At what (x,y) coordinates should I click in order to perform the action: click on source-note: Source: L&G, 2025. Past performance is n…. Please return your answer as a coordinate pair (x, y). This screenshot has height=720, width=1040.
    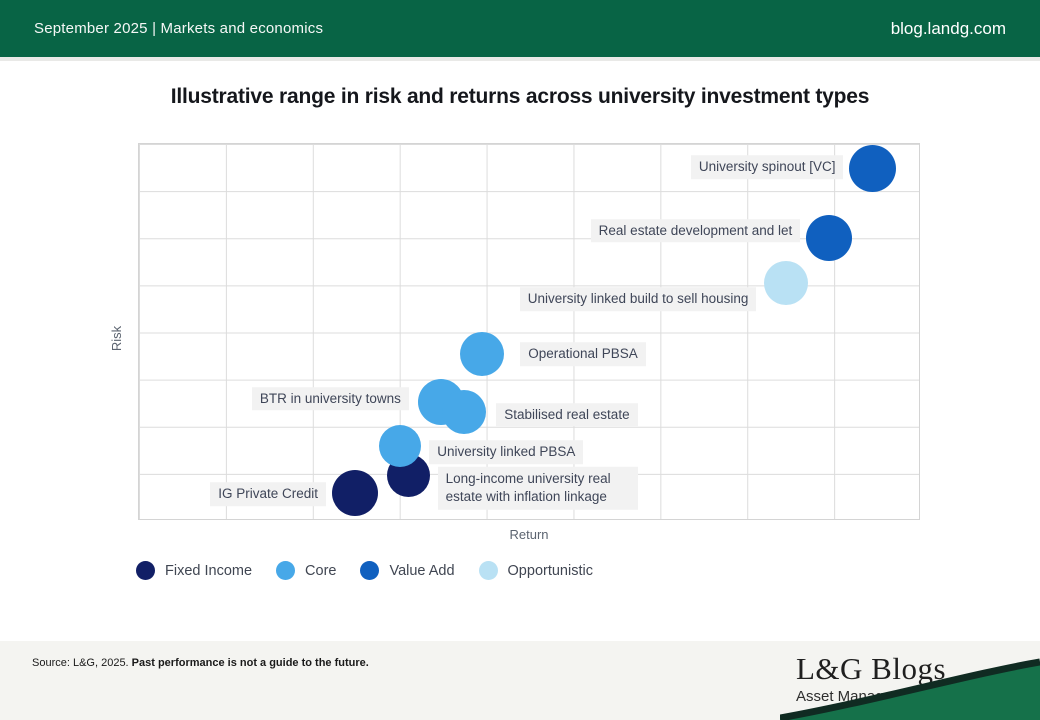
    Looking at the image, I should click on (200, 663).